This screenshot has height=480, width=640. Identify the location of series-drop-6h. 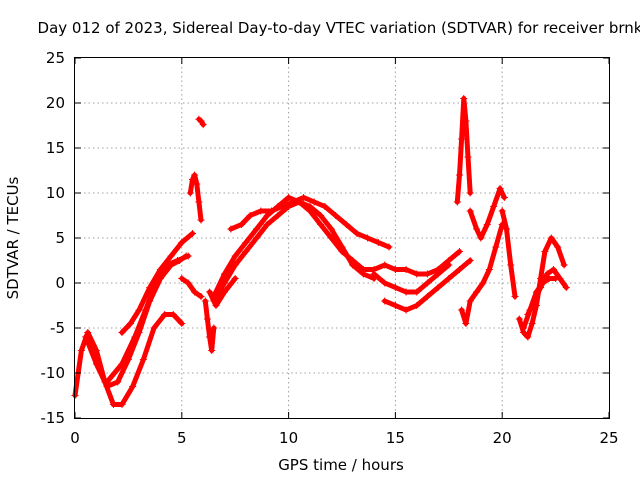
(209, 325).